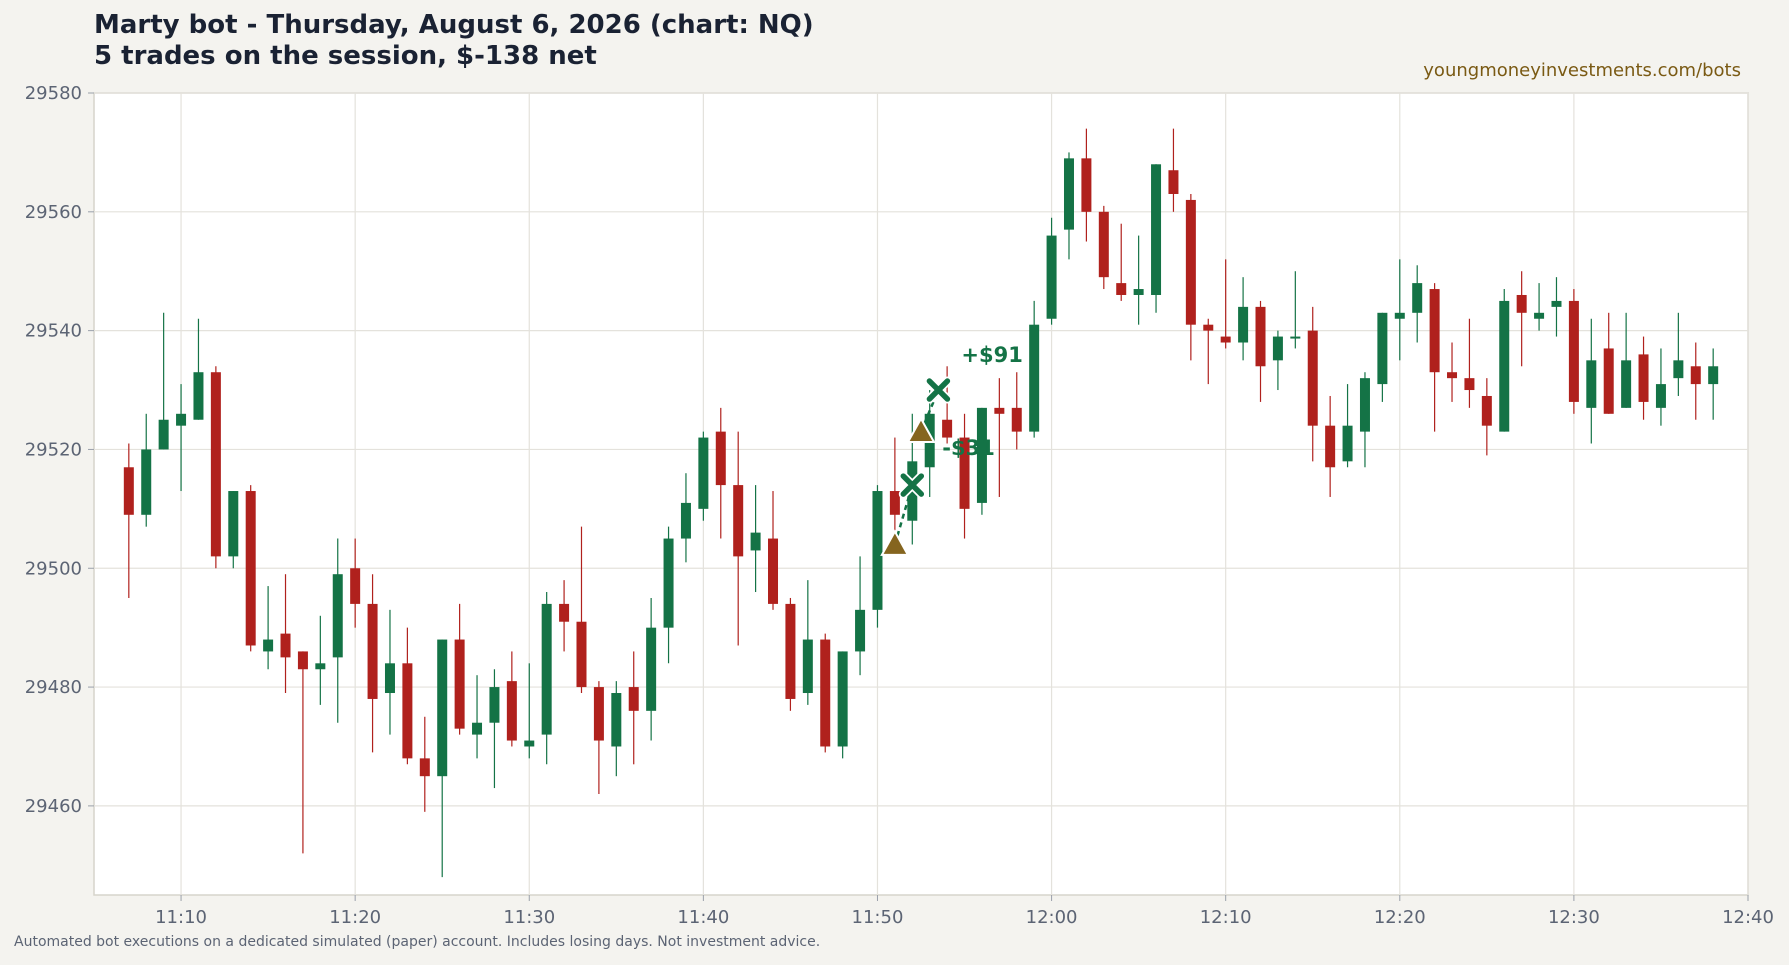  What do you see at coordinates (964, 393) in the screenshot?
I see `trade: +$91` at bounding box center [964, 393].